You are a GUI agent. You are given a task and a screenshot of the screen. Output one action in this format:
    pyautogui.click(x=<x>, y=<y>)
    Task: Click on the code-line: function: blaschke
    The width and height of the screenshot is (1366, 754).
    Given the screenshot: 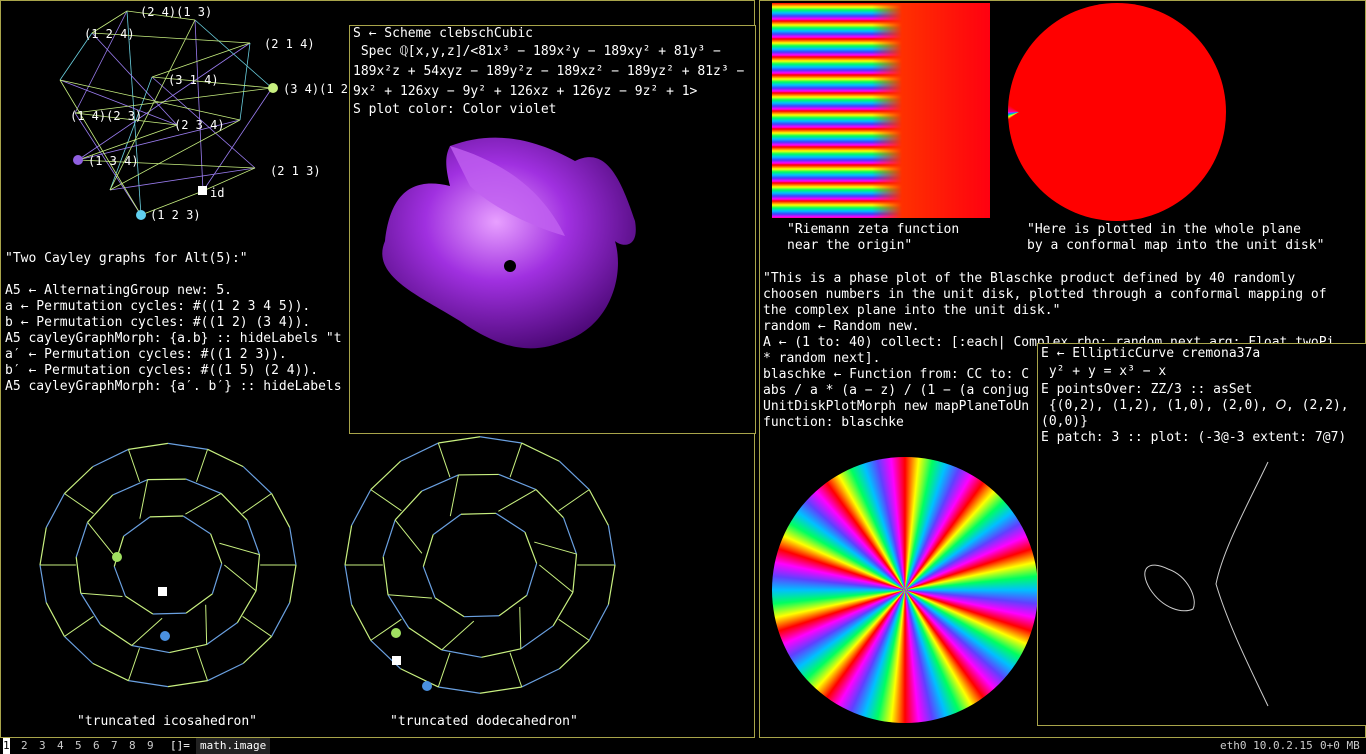 What is the action you would take?
    pyautogui.click(x=833, y=422)
    